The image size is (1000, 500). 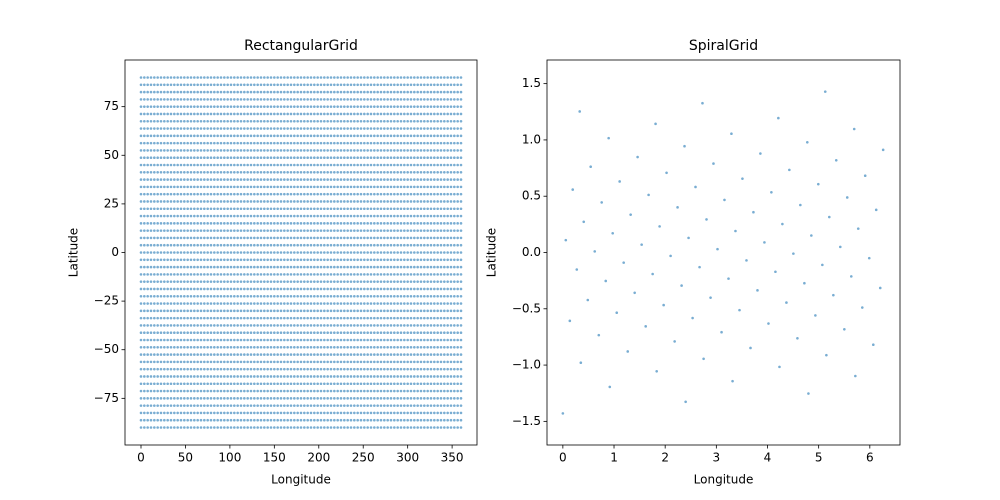 What do you see at coordinates (819, 458) in the screenshot?
I see `x-tick-label: 5` at bounding box center [819, 458].